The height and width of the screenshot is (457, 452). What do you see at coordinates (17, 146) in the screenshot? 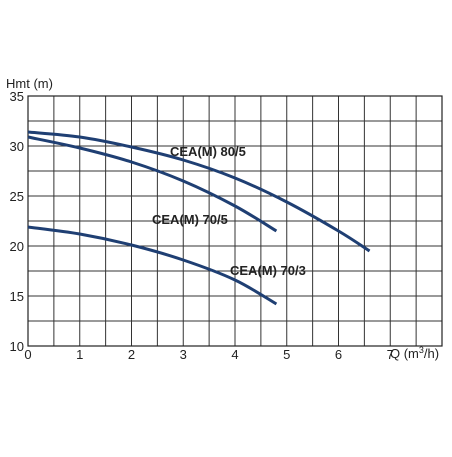
I see `y-tick-label: 30` at bounding box center [17, 146].